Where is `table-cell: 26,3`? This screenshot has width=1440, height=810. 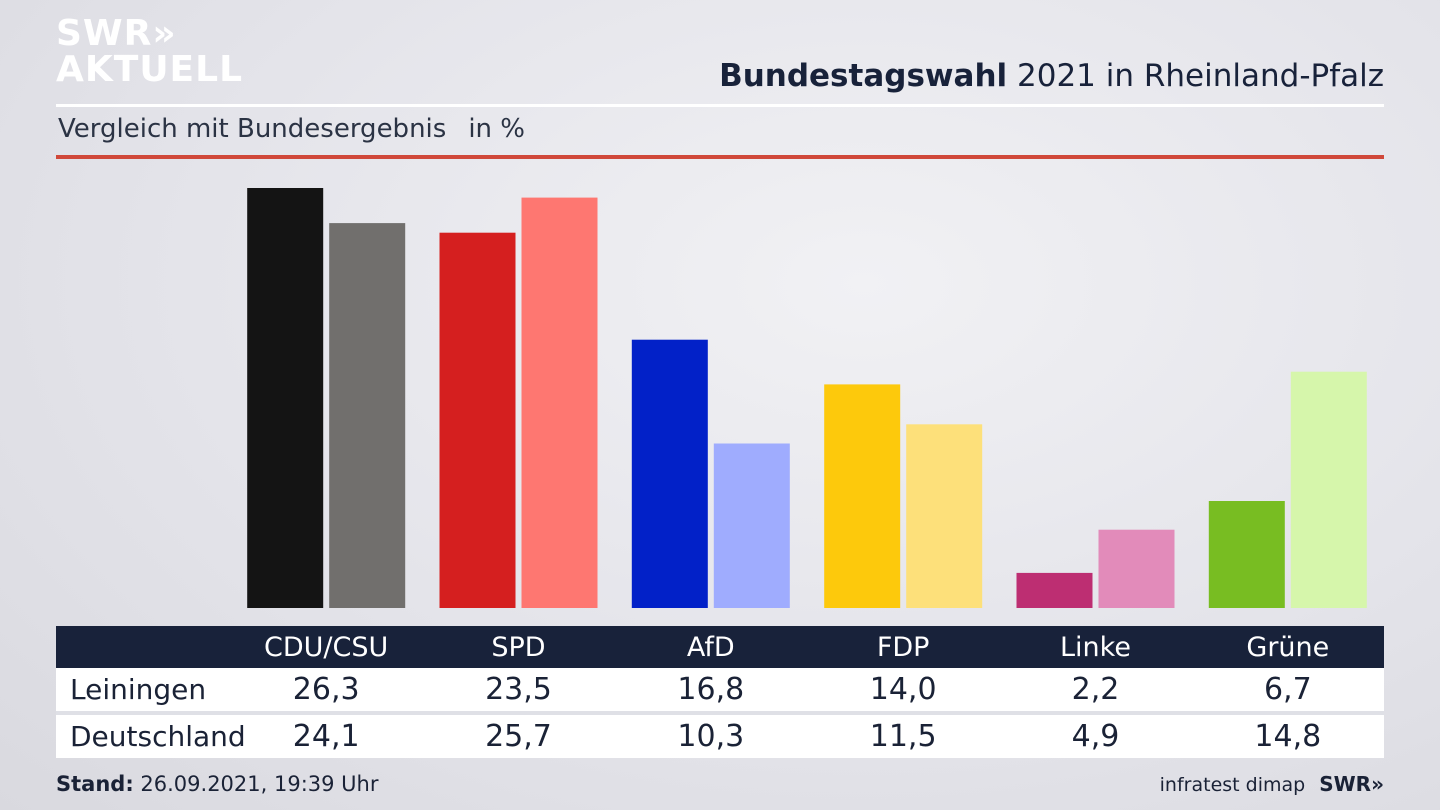 table-cell: 26,3 is located at coordinates (326, 690).